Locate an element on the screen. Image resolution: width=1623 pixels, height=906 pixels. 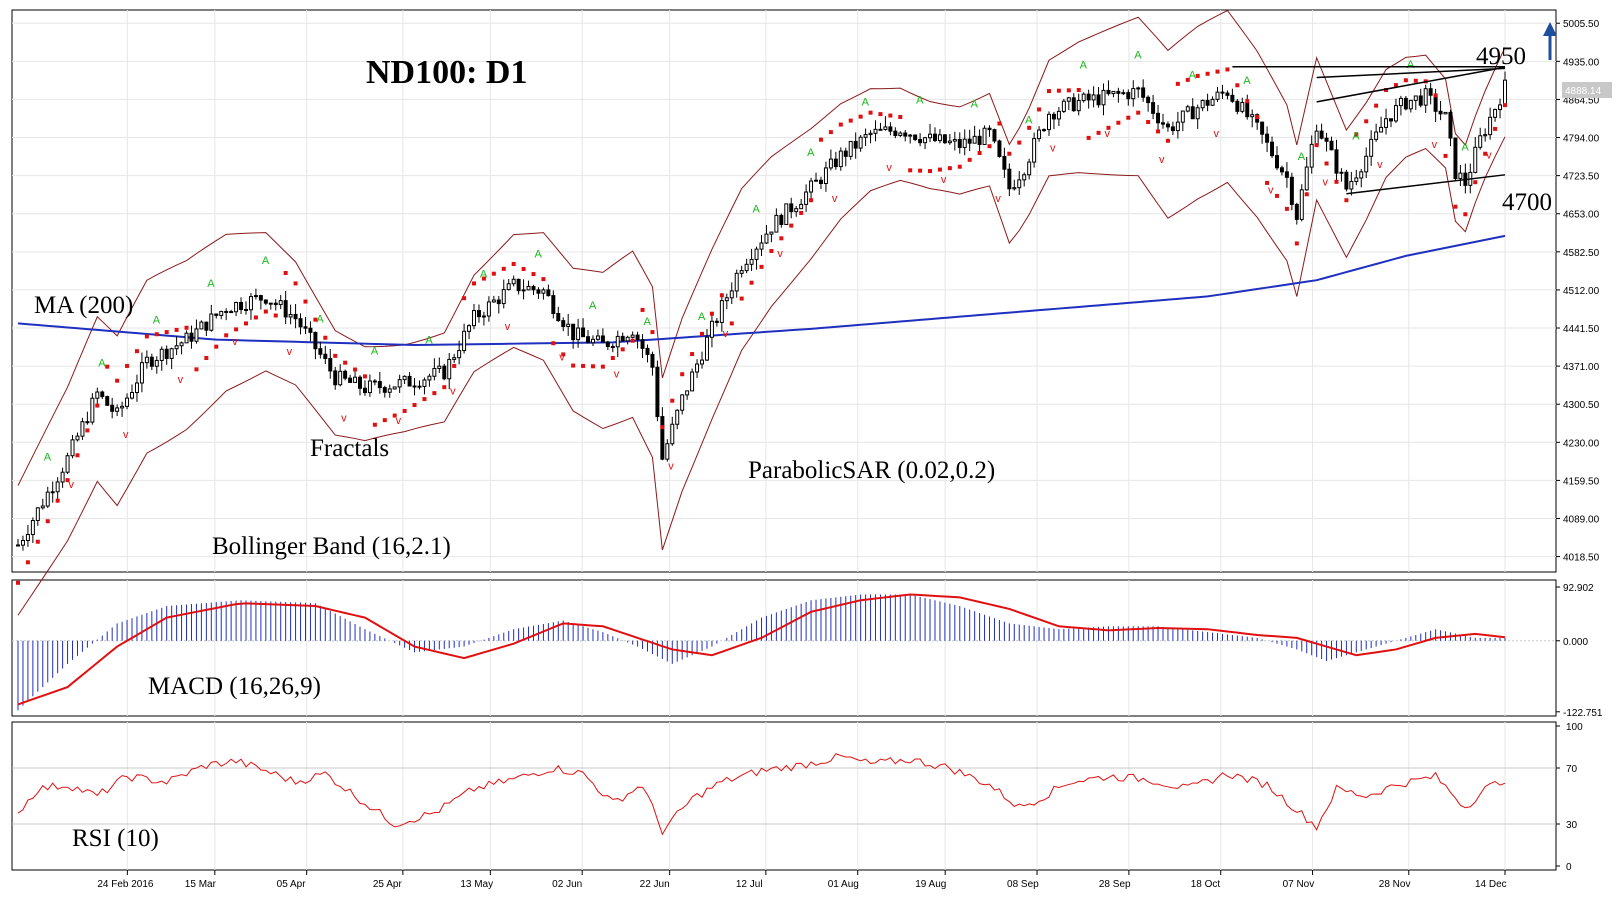
rsi-tick-label: 100 is located at coordinates (1574, 727).